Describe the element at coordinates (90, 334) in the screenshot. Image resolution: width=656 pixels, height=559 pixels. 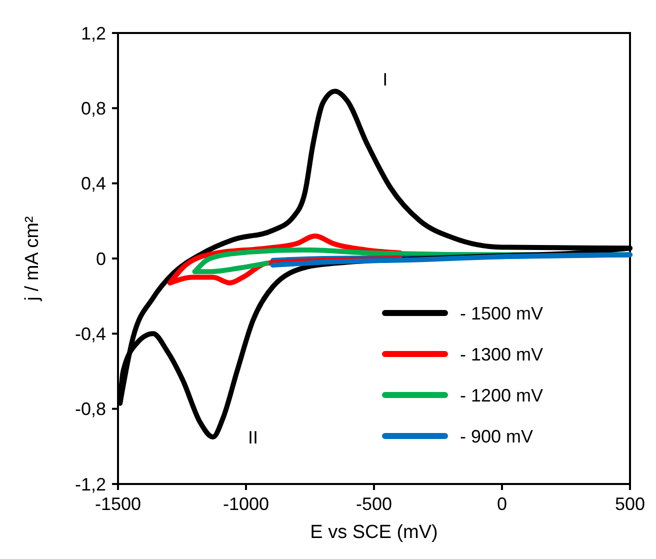
I see `y-tick-label: -0,4` at that location.